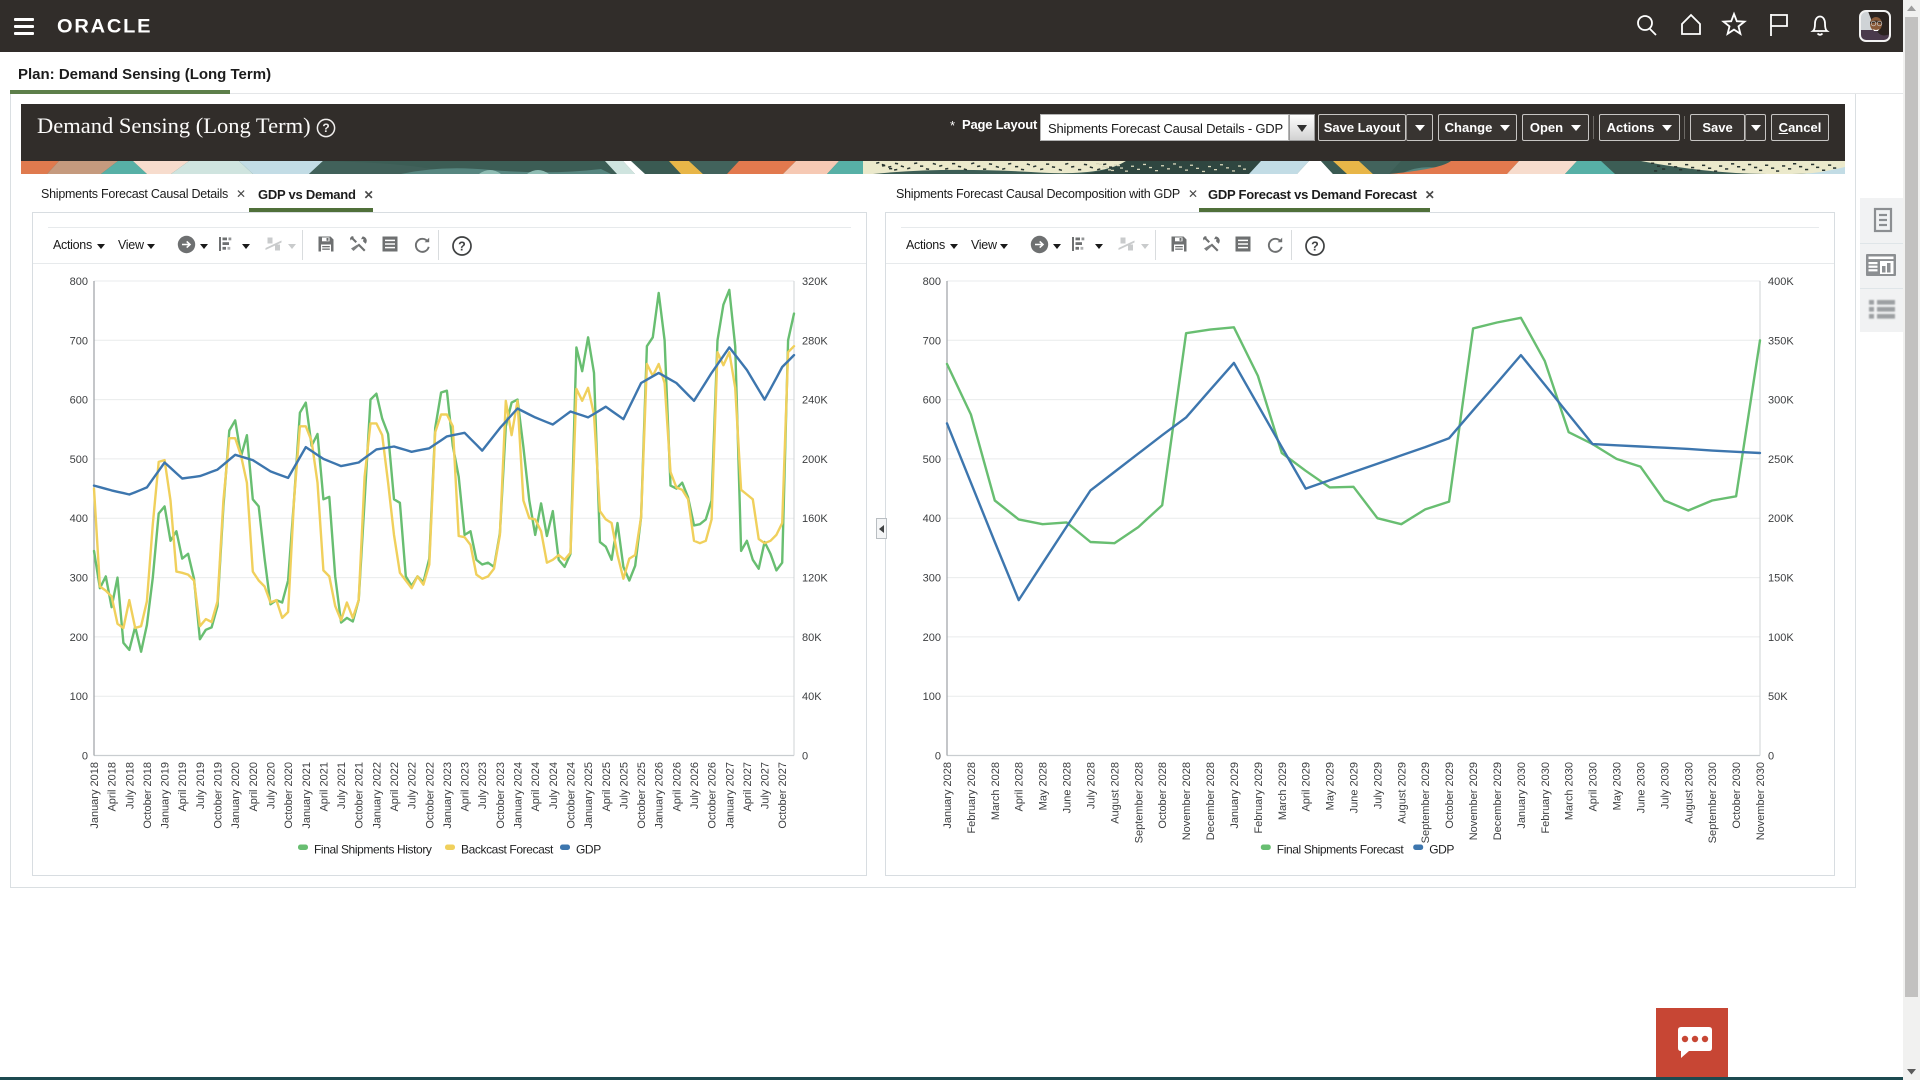 The width and height of the screenshot is (1920, 1080). What do you see at coordinates (448, 795) in the screenshot?
I see `svg-text: January 2023` at bounding box center [448, 795].